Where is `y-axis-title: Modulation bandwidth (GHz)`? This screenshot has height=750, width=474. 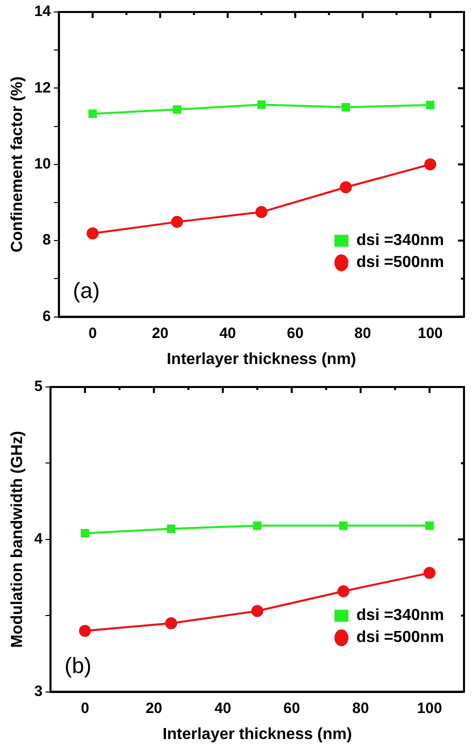
y-axis-title: Modulation bandwidth (GHz) is located at coordinates (17, 539).